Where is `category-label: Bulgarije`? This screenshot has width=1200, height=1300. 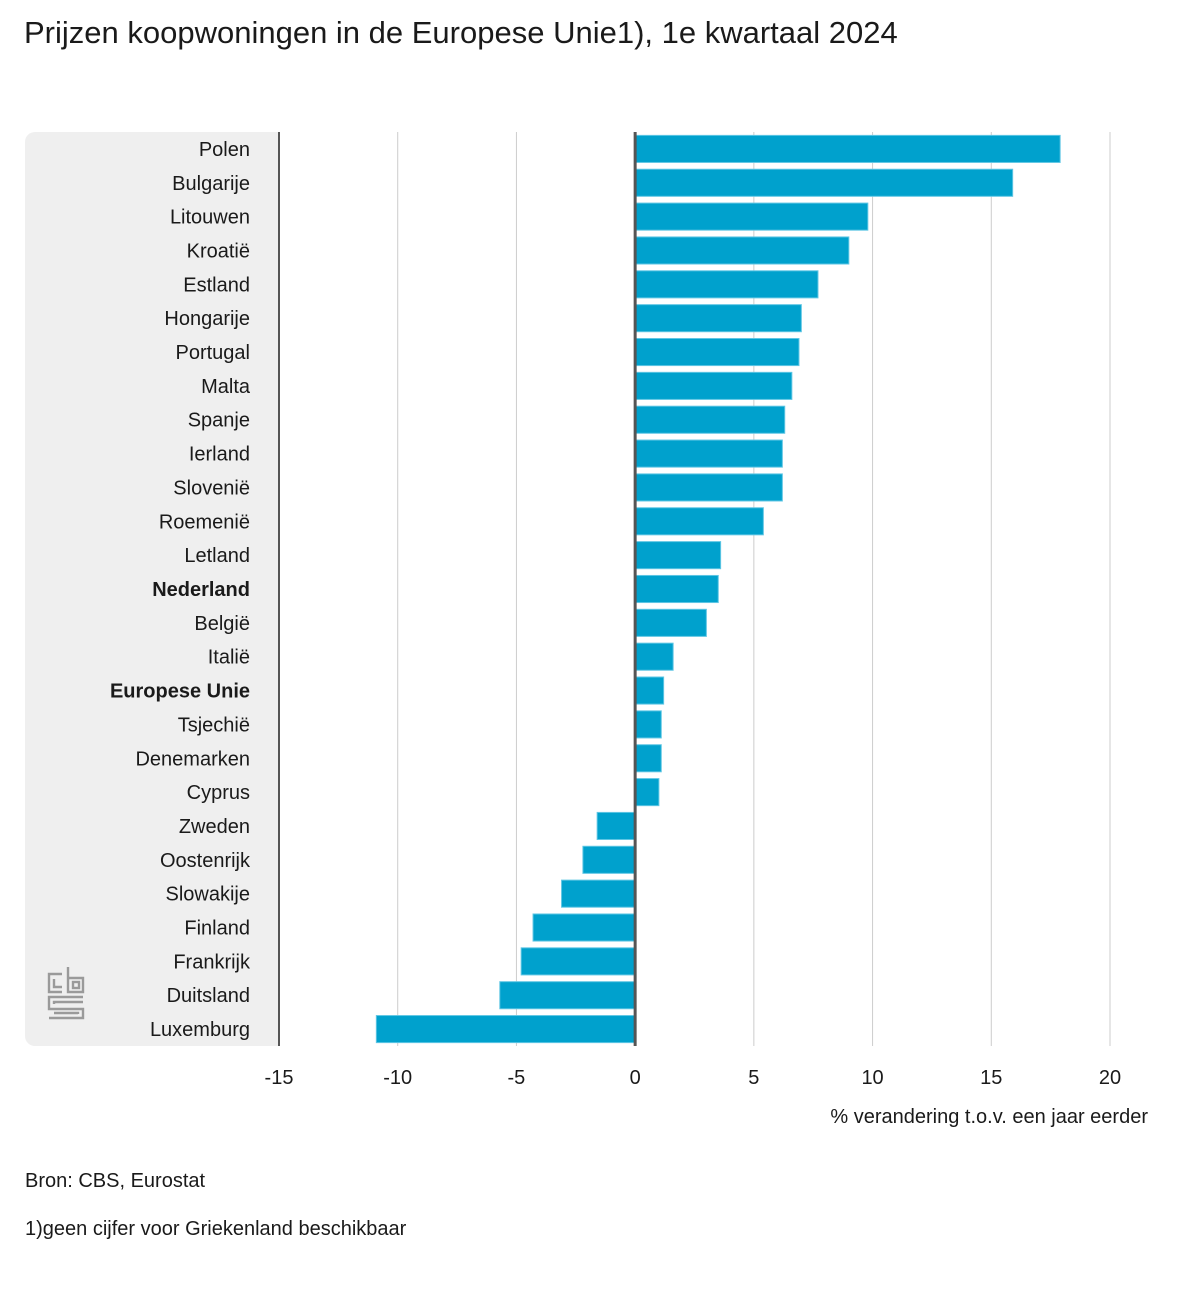 category-label: Bulgarije is located at coordinates (211, 184).